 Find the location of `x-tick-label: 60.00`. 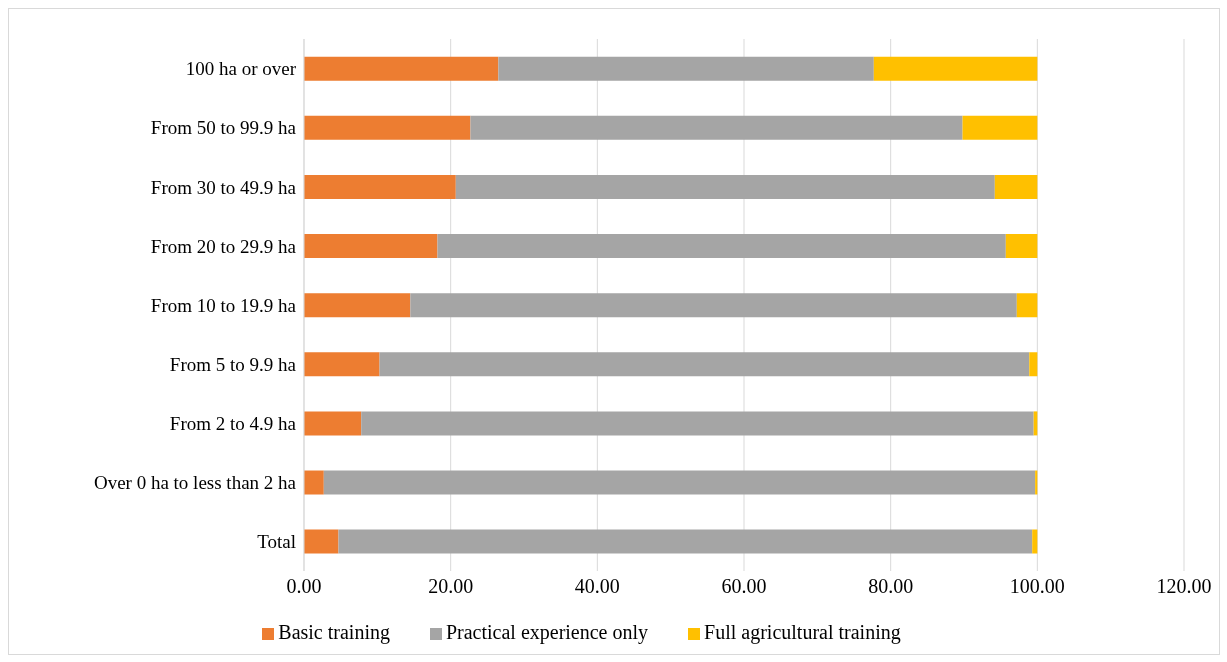

x-tick-label: 60.00 is located at coordinates (744, 586).